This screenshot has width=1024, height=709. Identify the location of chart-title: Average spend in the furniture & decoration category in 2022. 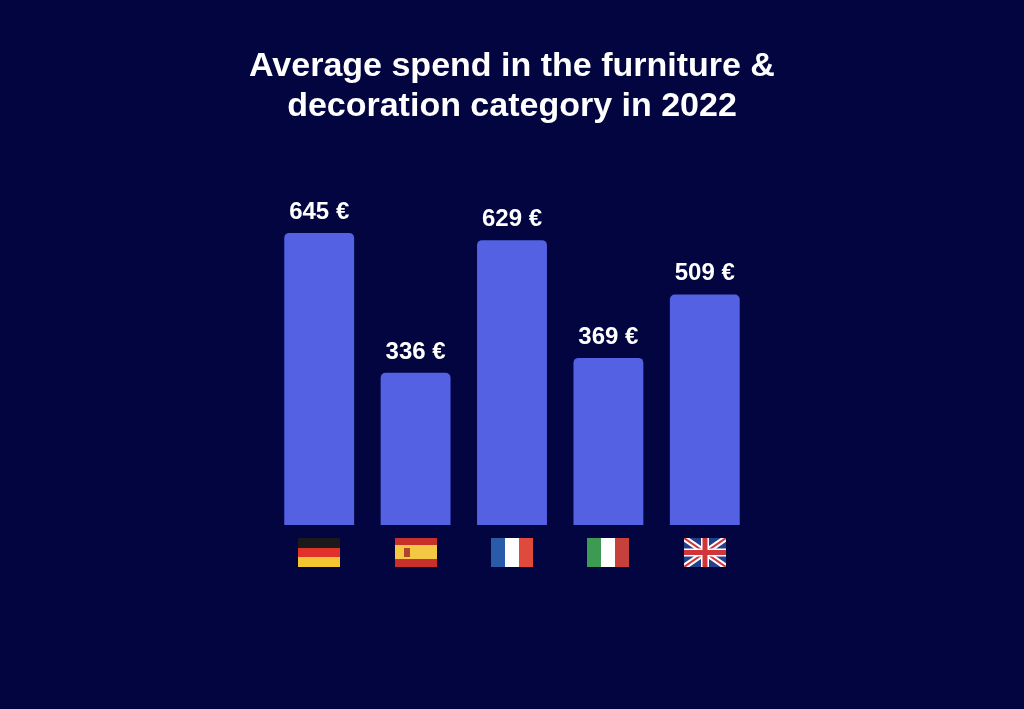
(512, 84).